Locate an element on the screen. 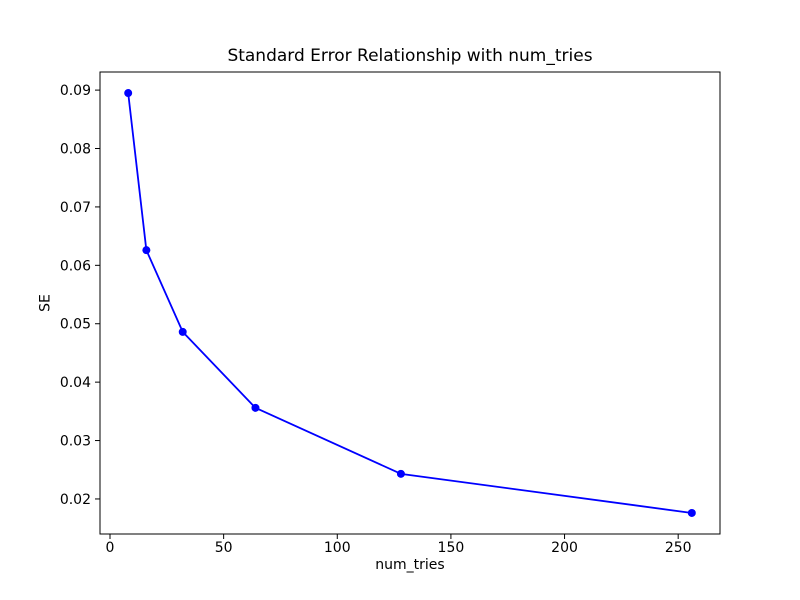 The height and width of the screenshot is (600, 800). x-tick-label: 100 is located at coordinates (337, 548).